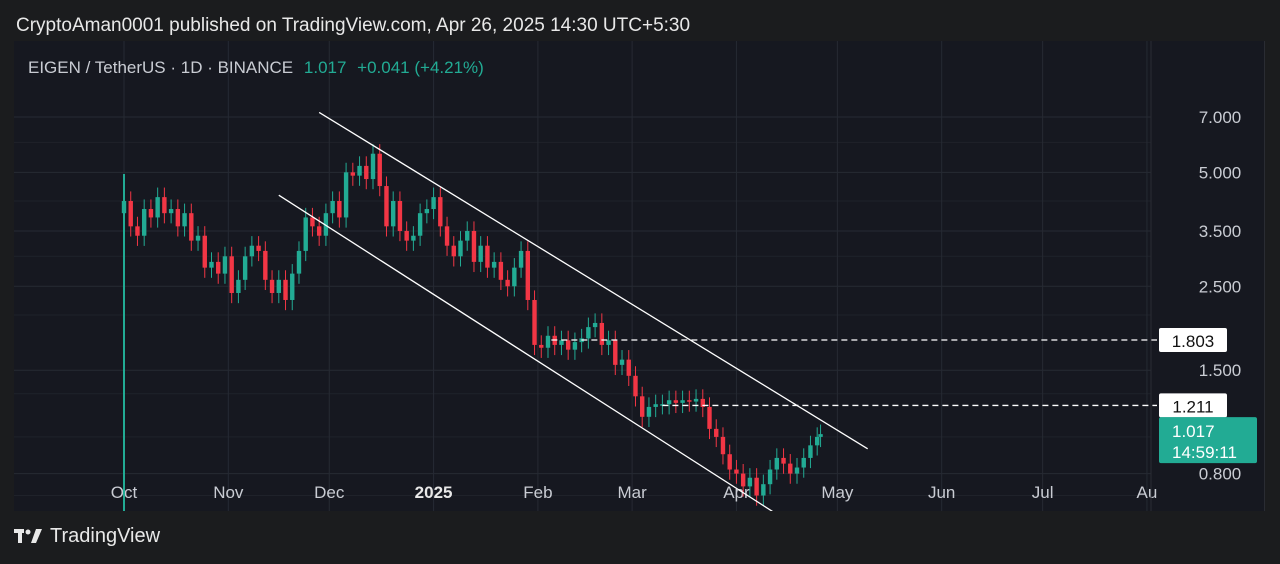  I want to click on time-axis-label: Jul, so click(1043, 492).